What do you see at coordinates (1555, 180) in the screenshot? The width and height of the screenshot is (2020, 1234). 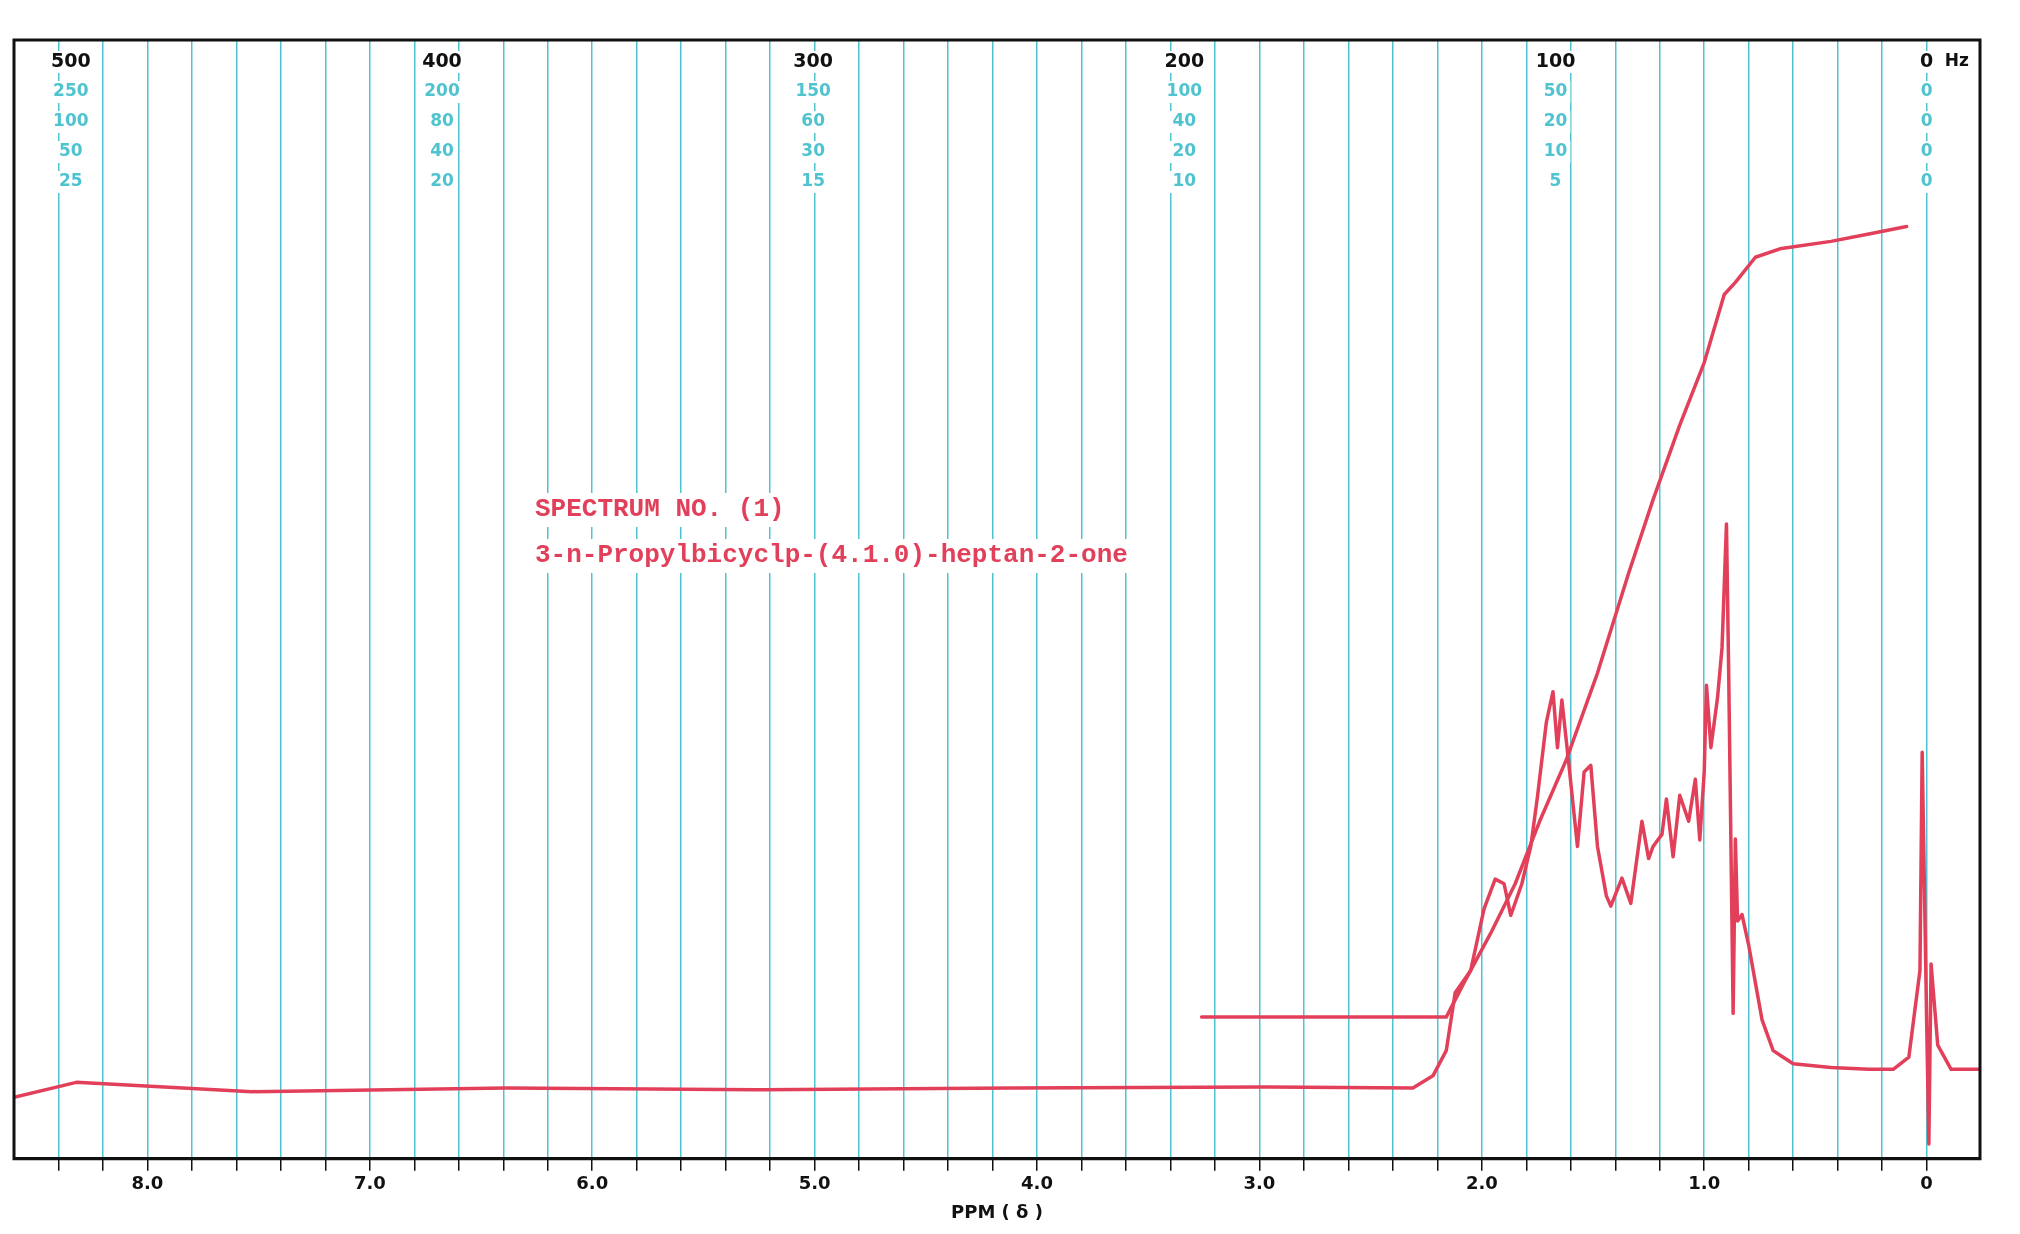 I see `text: 5` at bounding box center [1555, 180].